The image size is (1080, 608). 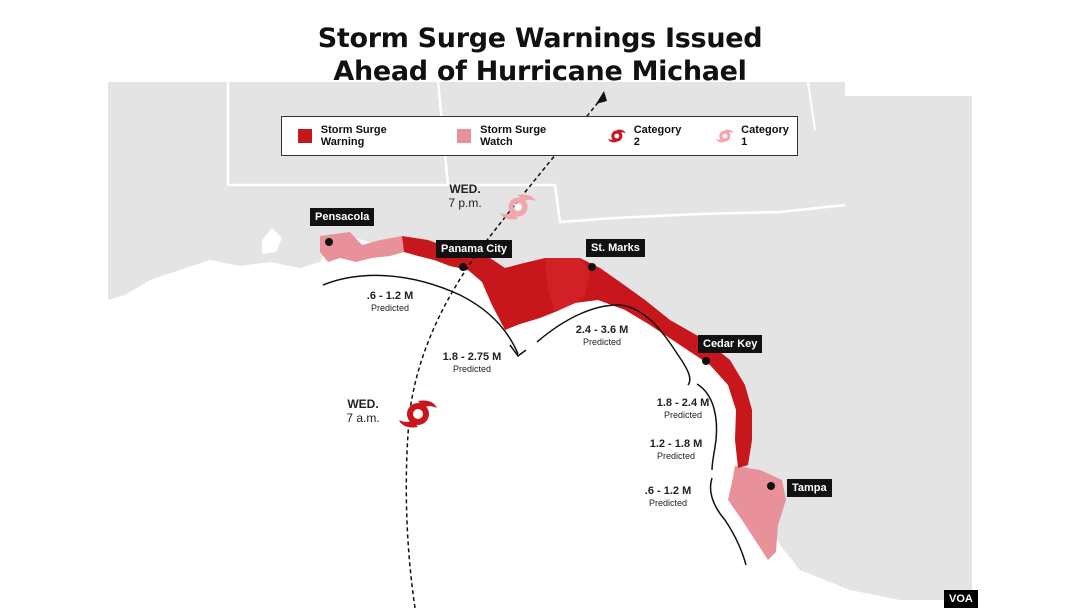 I want to click on legend-warning: Storm Surge Warning, so click(x=364, y=136).